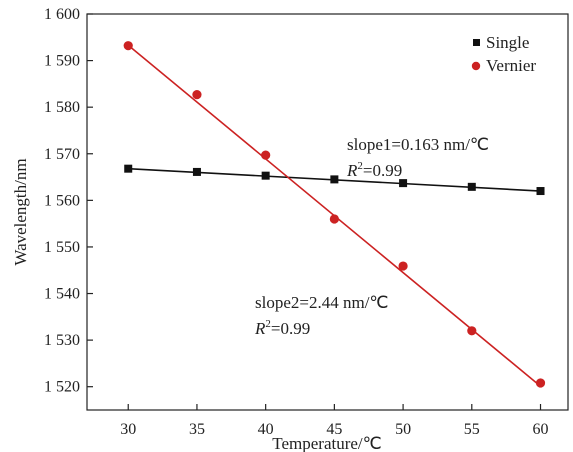 Image resolution: width=573 pixels, height=452 pixels. What do you see at coordinates (541, 429) in the screenshot?
I see `x-tick-label: 60` at bounding box center [541, 429].